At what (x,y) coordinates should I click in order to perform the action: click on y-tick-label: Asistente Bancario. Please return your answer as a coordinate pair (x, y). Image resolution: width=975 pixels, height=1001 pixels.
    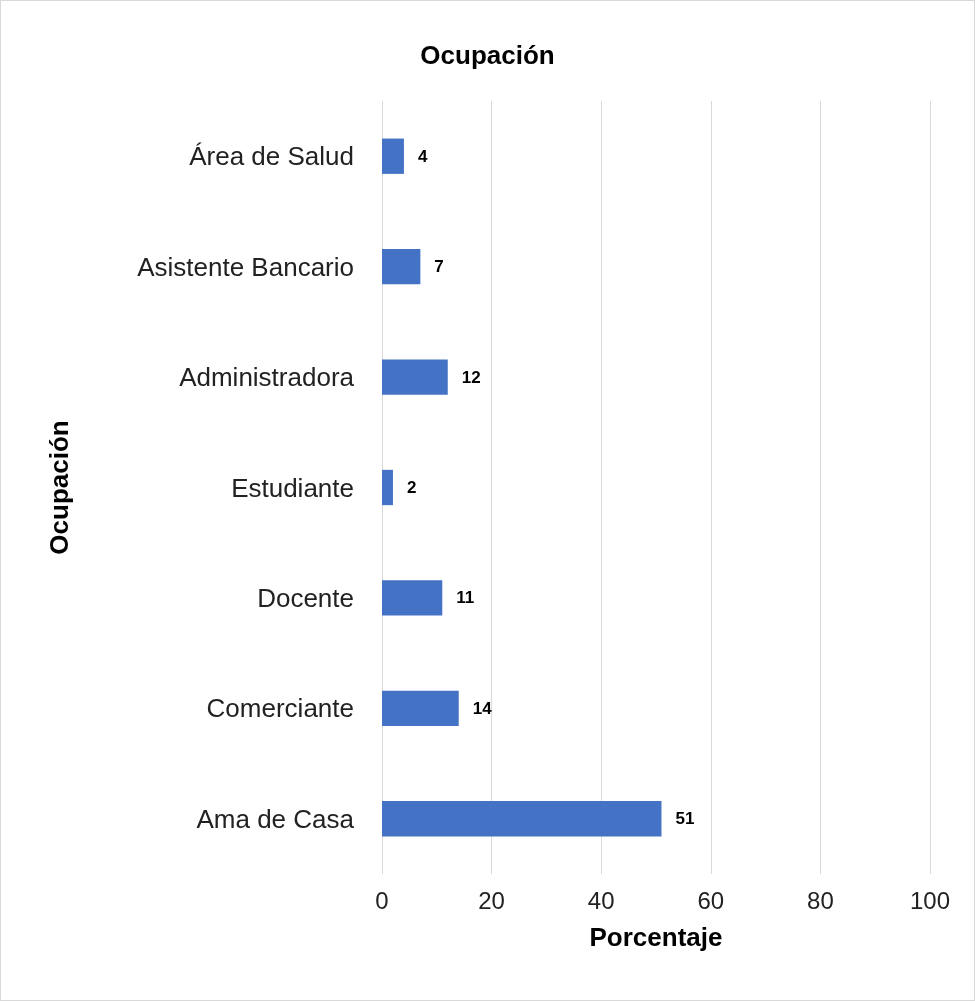
    Looking at the image, I should click on (245, 266).